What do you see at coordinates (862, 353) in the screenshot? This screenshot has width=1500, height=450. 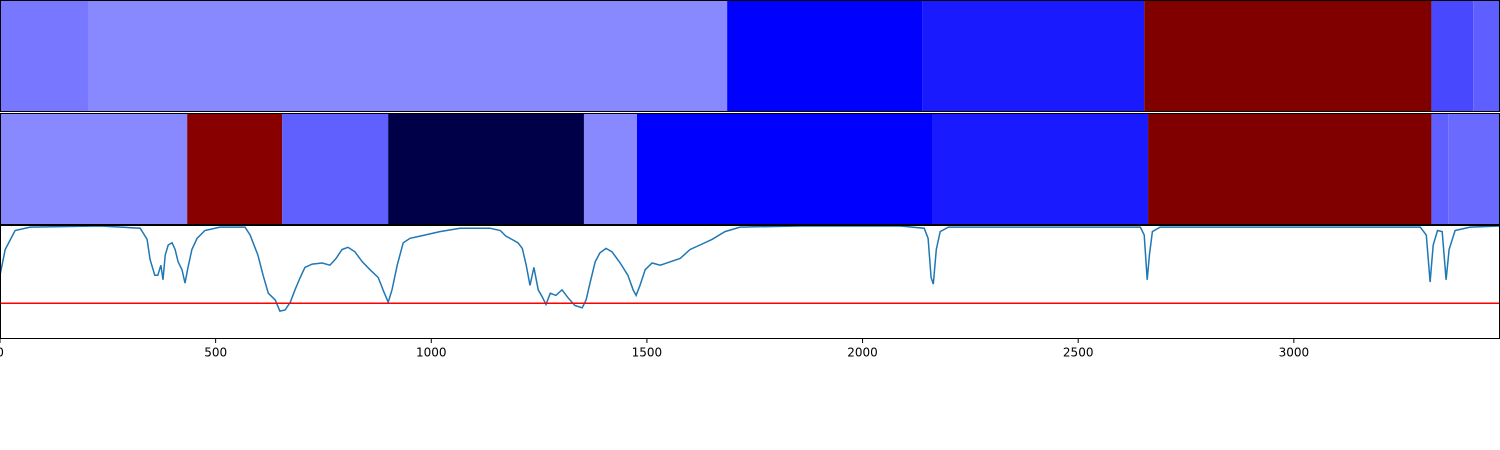 I see `x-tick-label: 2000` at bounding box center [862, 353].